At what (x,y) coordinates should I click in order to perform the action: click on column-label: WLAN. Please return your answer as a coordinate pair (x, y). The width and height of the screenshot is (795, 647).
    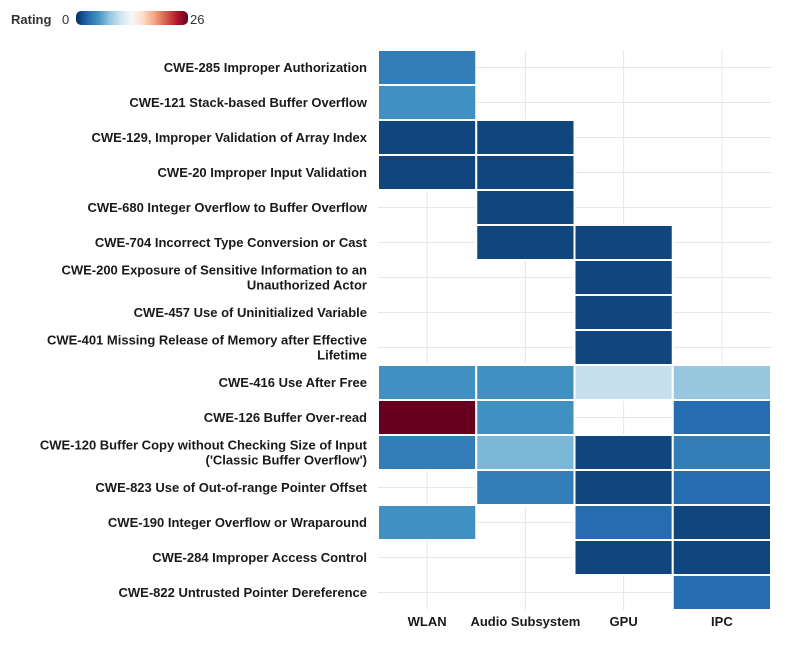
    Looking at the image, I should click on (427, 621).